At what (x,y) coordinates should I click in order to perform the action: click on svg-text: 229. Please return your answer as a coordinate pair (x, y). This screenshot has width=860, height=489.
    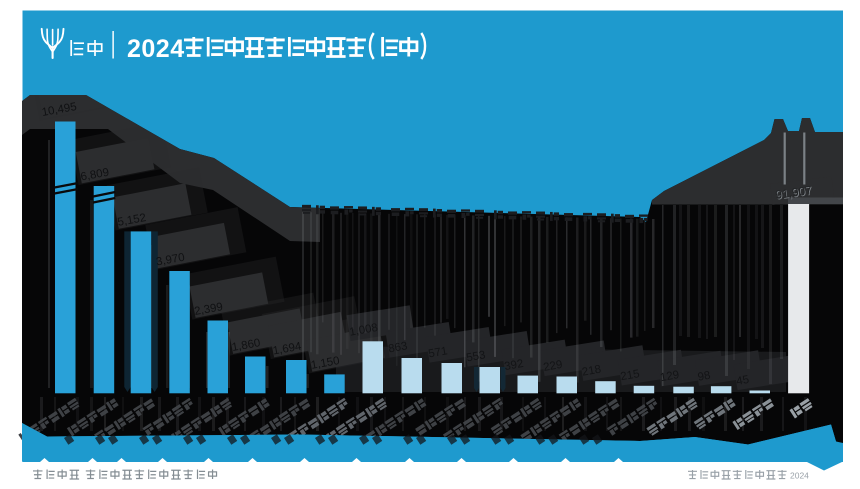
    Looking at the image, I should click on (552, 366).